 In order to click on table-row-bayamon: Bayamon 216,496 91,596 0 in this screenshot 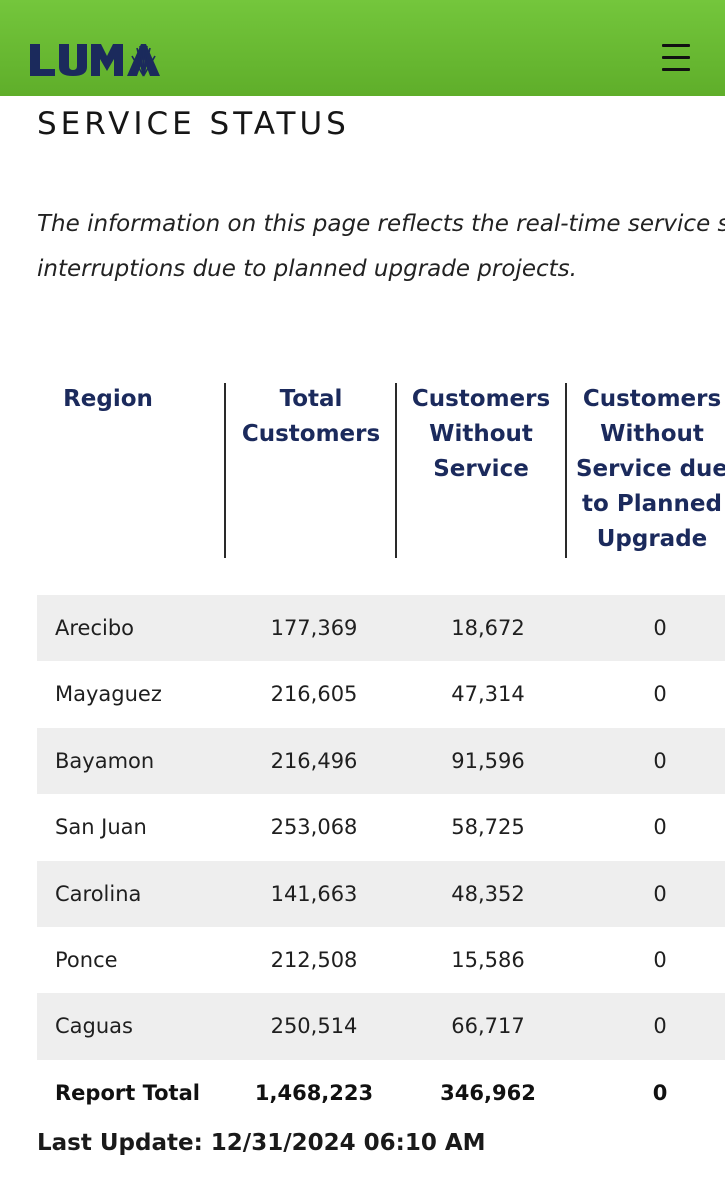, I will do `click(381, 761)`.